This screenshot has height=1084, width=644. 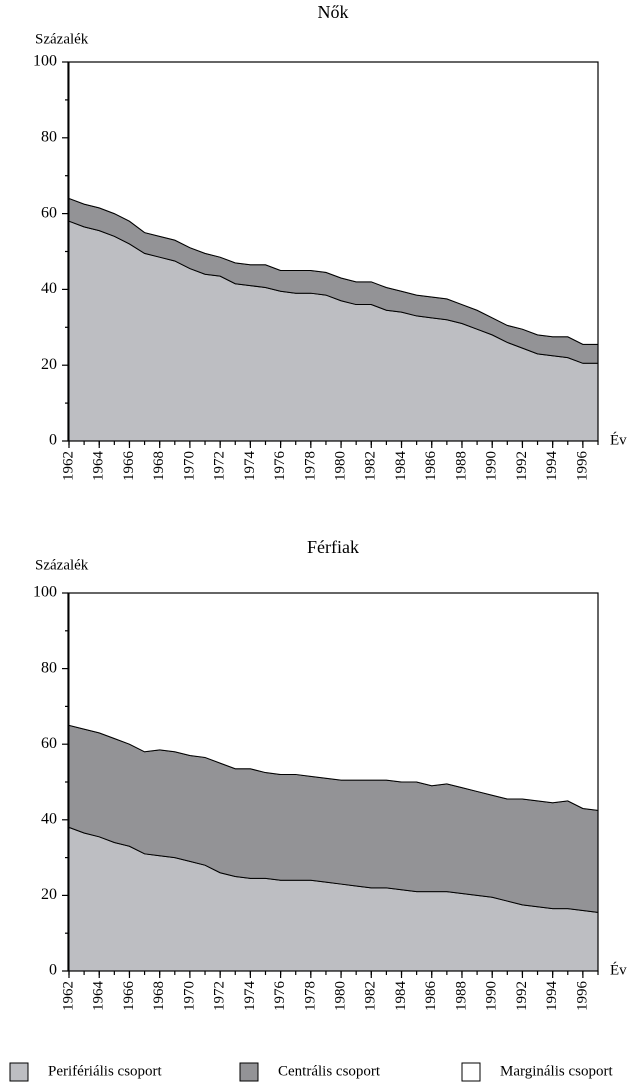 I want to click on chart-title: Nők, so click(x=333, y=12).